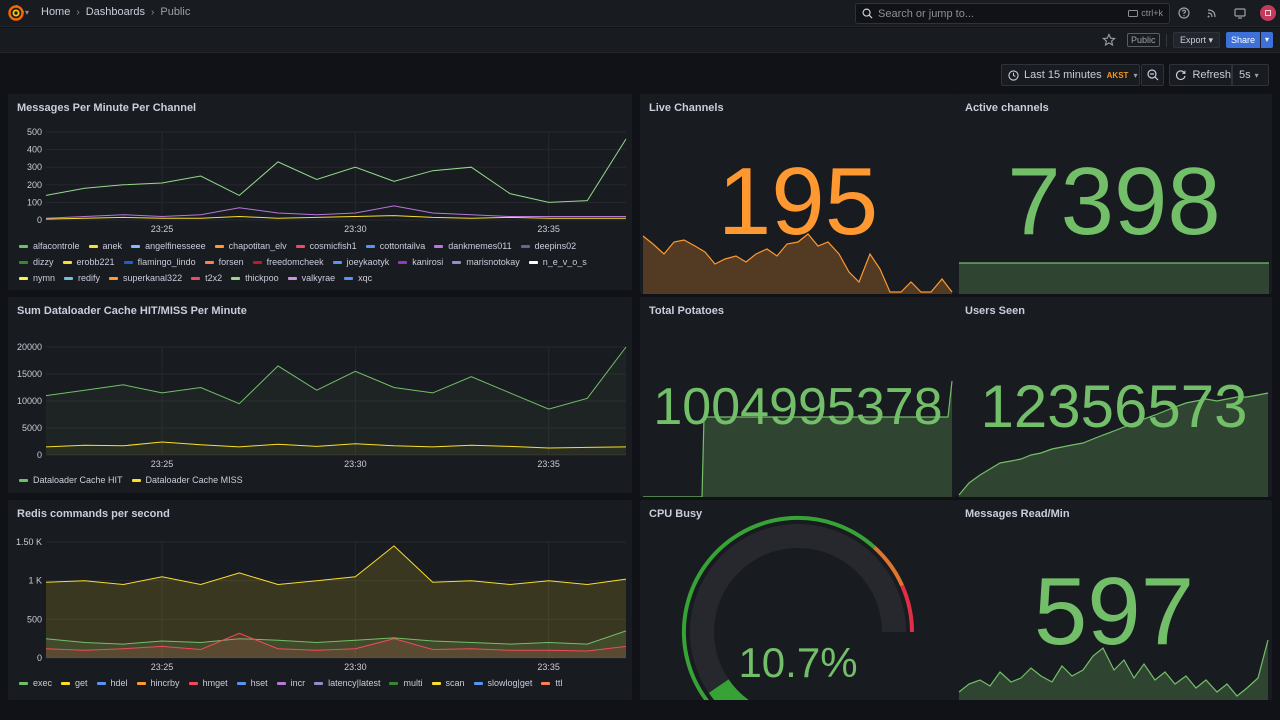 This screenshot has width=1280, height=720. I want to click on sparkline-line, so click(1113, 444).